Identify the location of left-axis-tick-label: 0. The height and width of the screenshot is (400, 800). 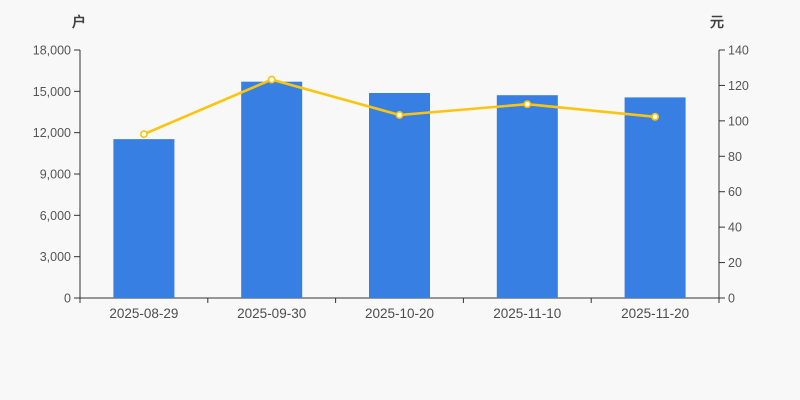
(67, 299).